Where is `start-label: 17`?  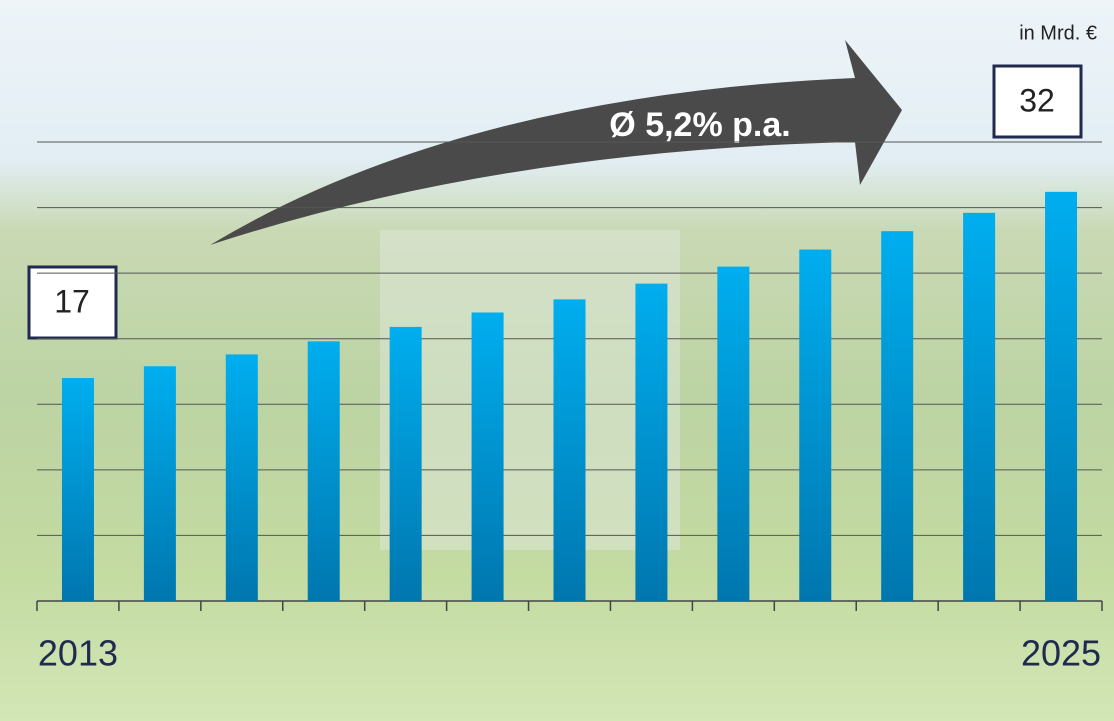 start-label: 17 is located at coordinates (72, 301).